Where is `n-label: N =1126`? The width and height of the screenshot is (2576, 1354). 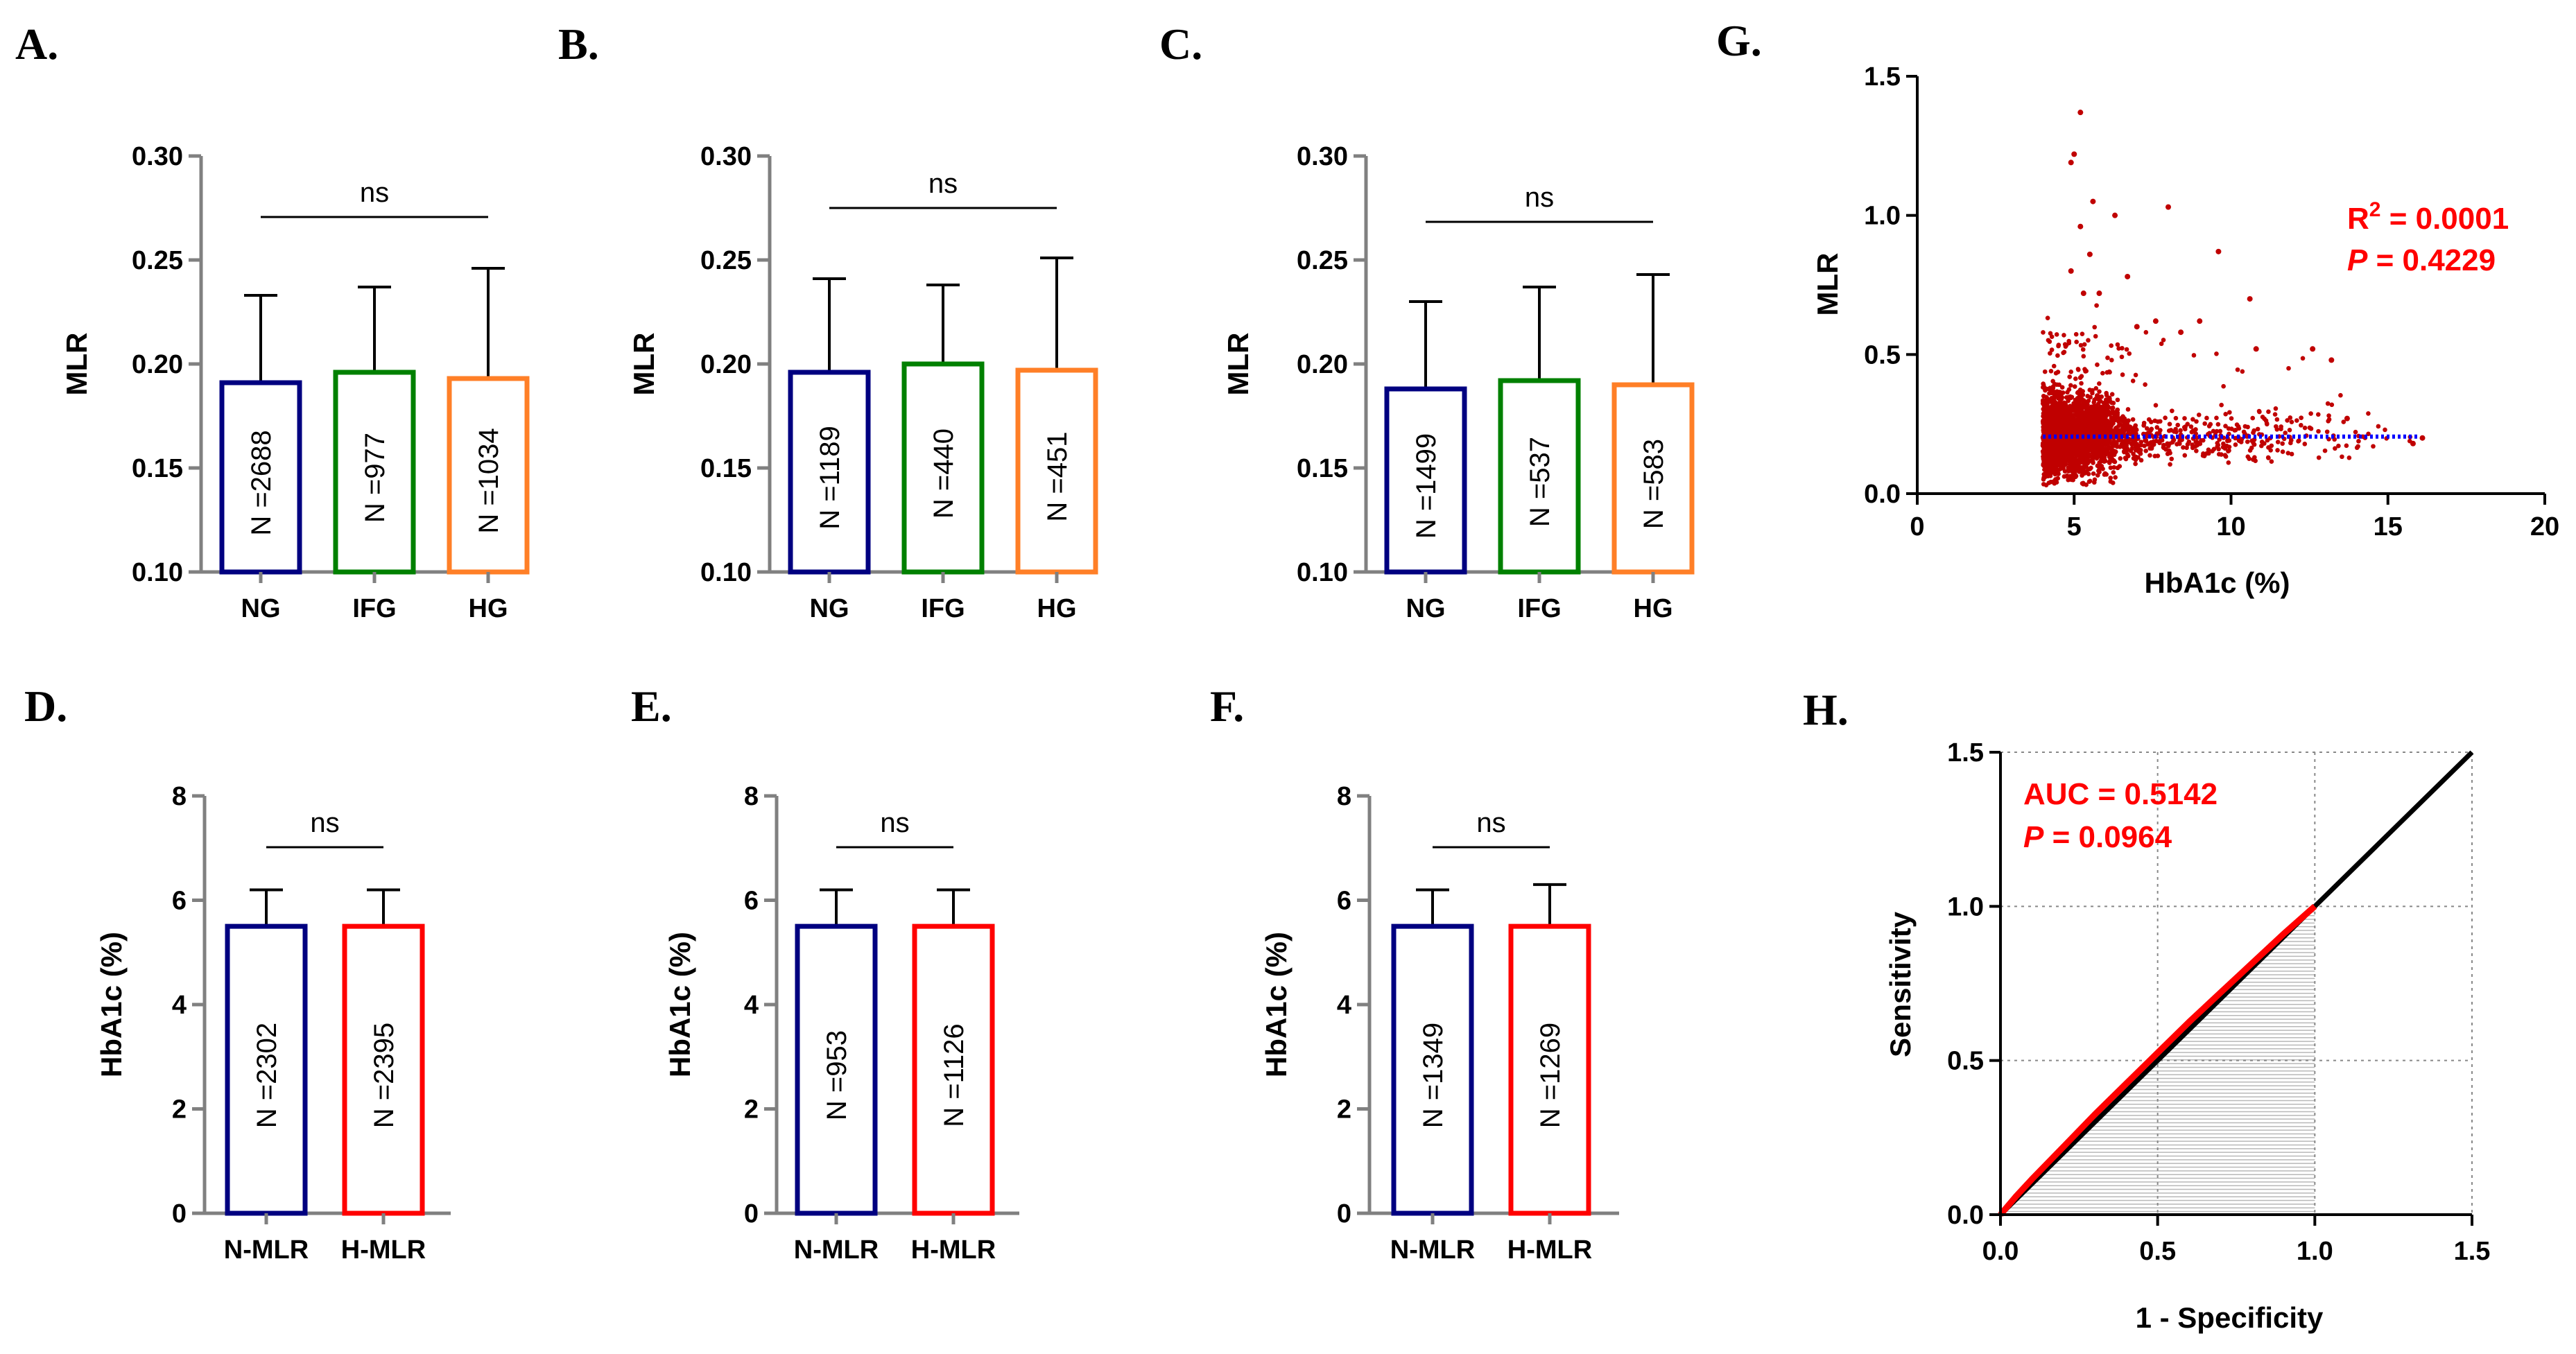
n-label: N =1126 is located at coordinates (954, 1075).